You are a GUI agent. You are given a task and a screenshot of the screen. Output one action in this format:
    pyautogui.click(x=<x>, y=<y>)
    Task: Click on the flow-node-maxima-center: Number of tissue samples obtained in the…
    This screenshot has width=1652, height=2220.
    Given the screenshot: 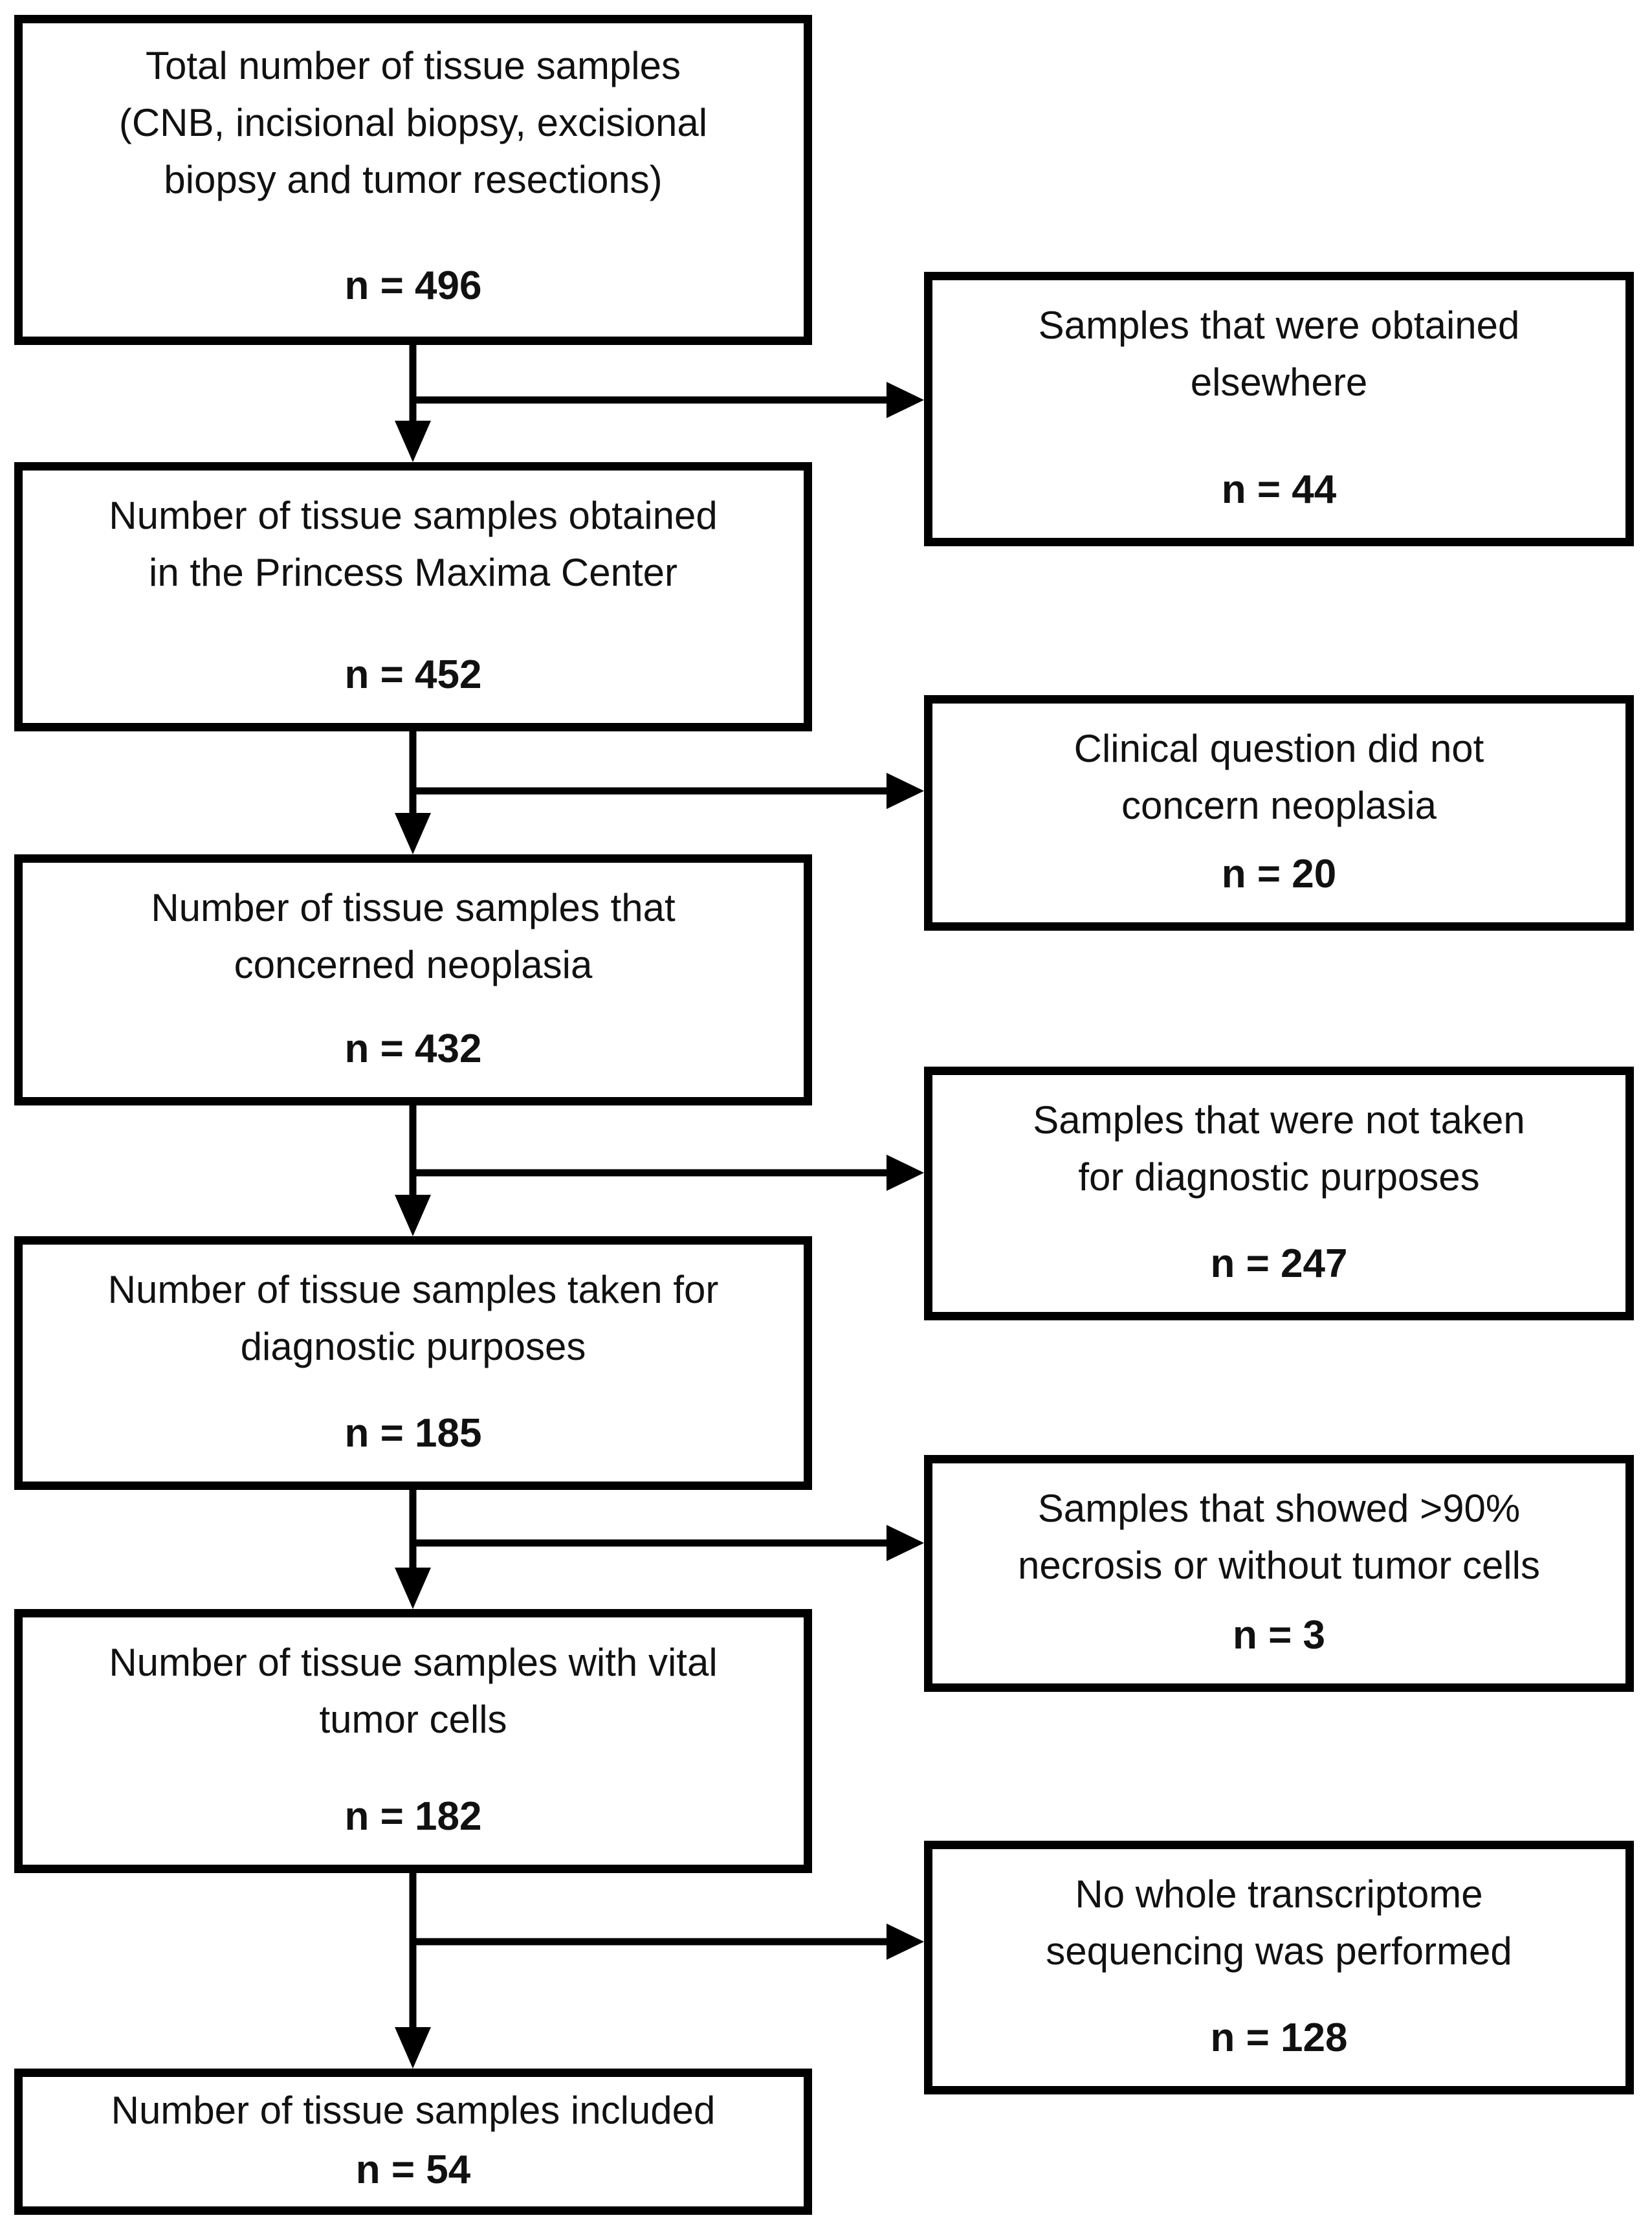 What is the action you would take?
    pyautogui.click(x=413, y=596)
    